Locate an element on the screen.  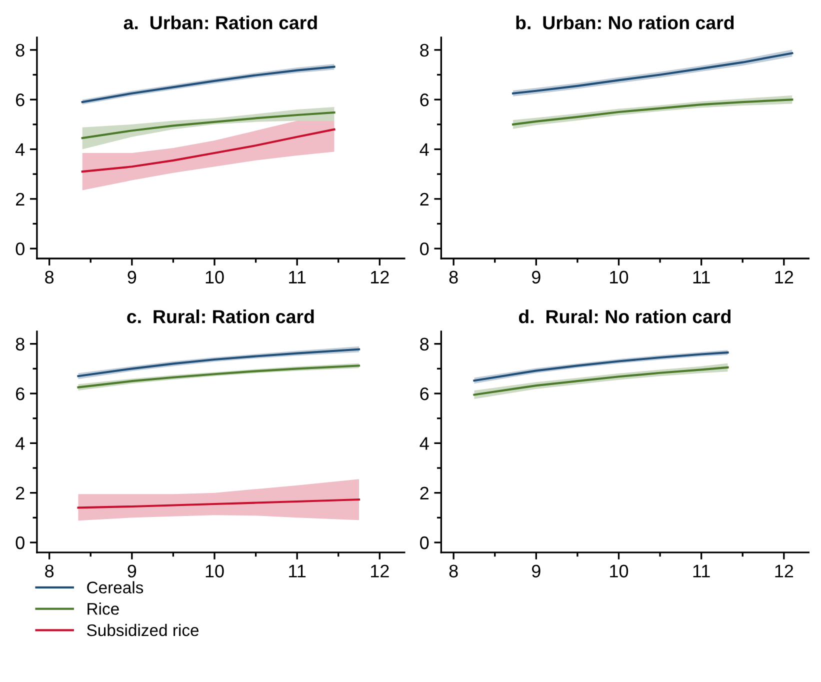
legend-label: Subsidized rice is located at coordinates (143, 630).